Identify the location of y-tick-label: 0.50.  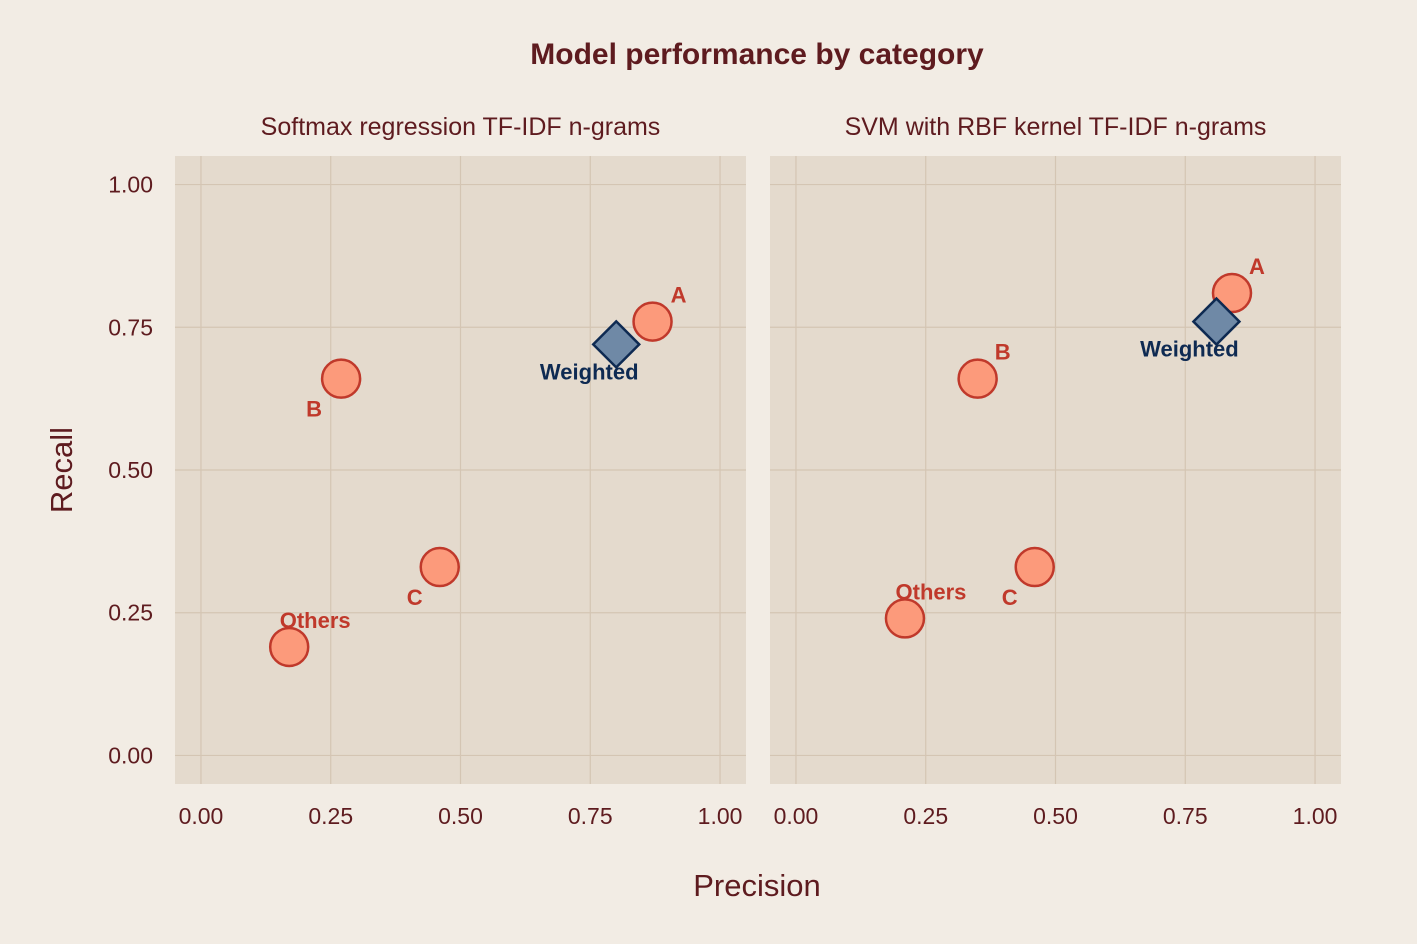
(130, 470).